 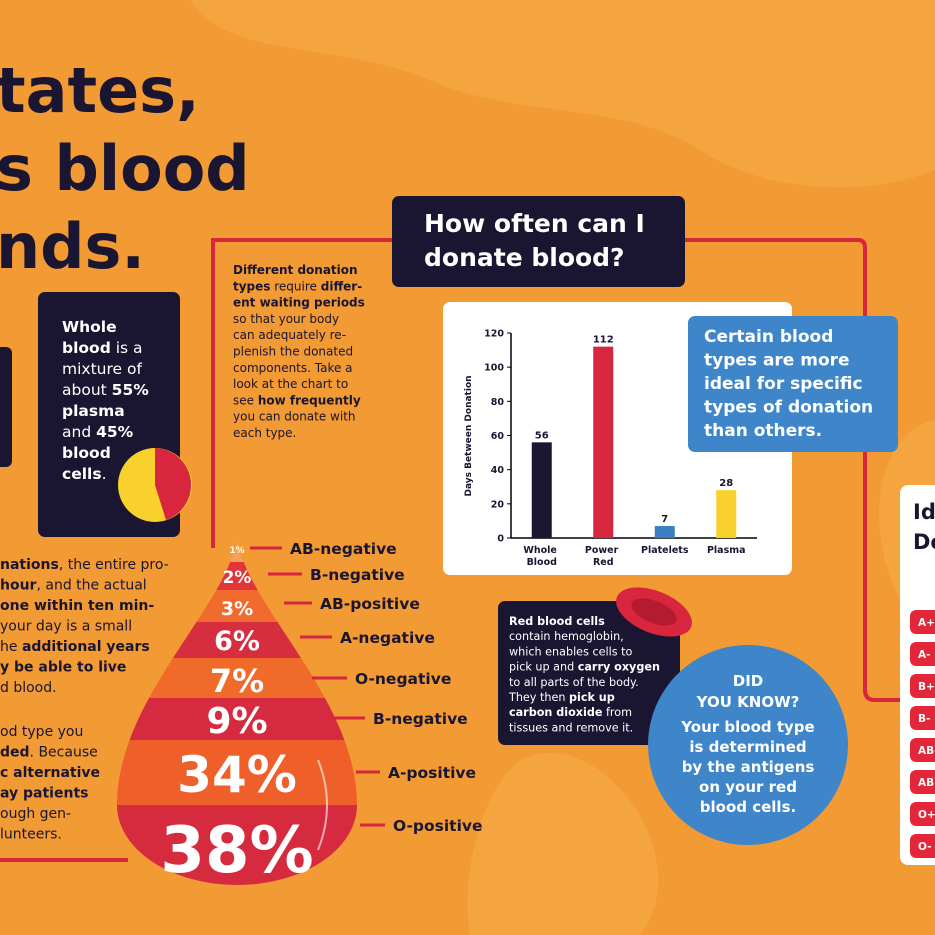 I want to click on text-line: and 45%, so click(x=98, y=432).